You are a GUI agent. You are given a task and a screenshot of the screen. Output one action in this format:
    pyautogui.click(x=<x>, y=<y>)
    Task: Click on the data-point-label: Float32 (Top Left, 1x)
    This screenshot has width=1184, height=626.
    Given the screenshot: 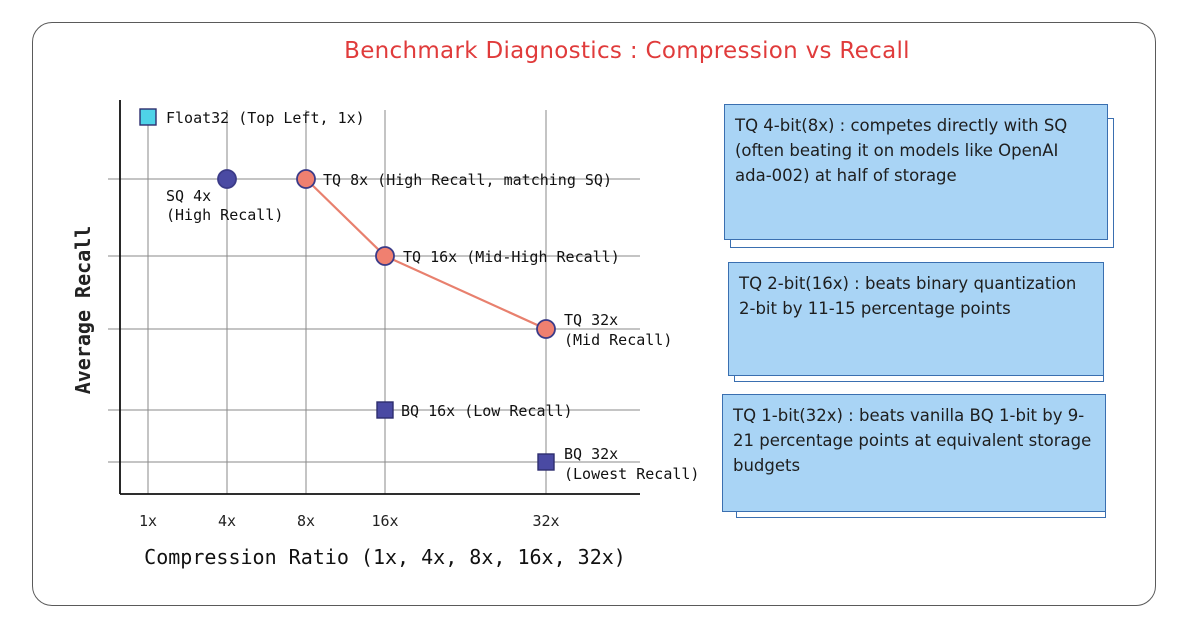 What is the action you would take?
    pyautogui.click(x=265, y=118)
    